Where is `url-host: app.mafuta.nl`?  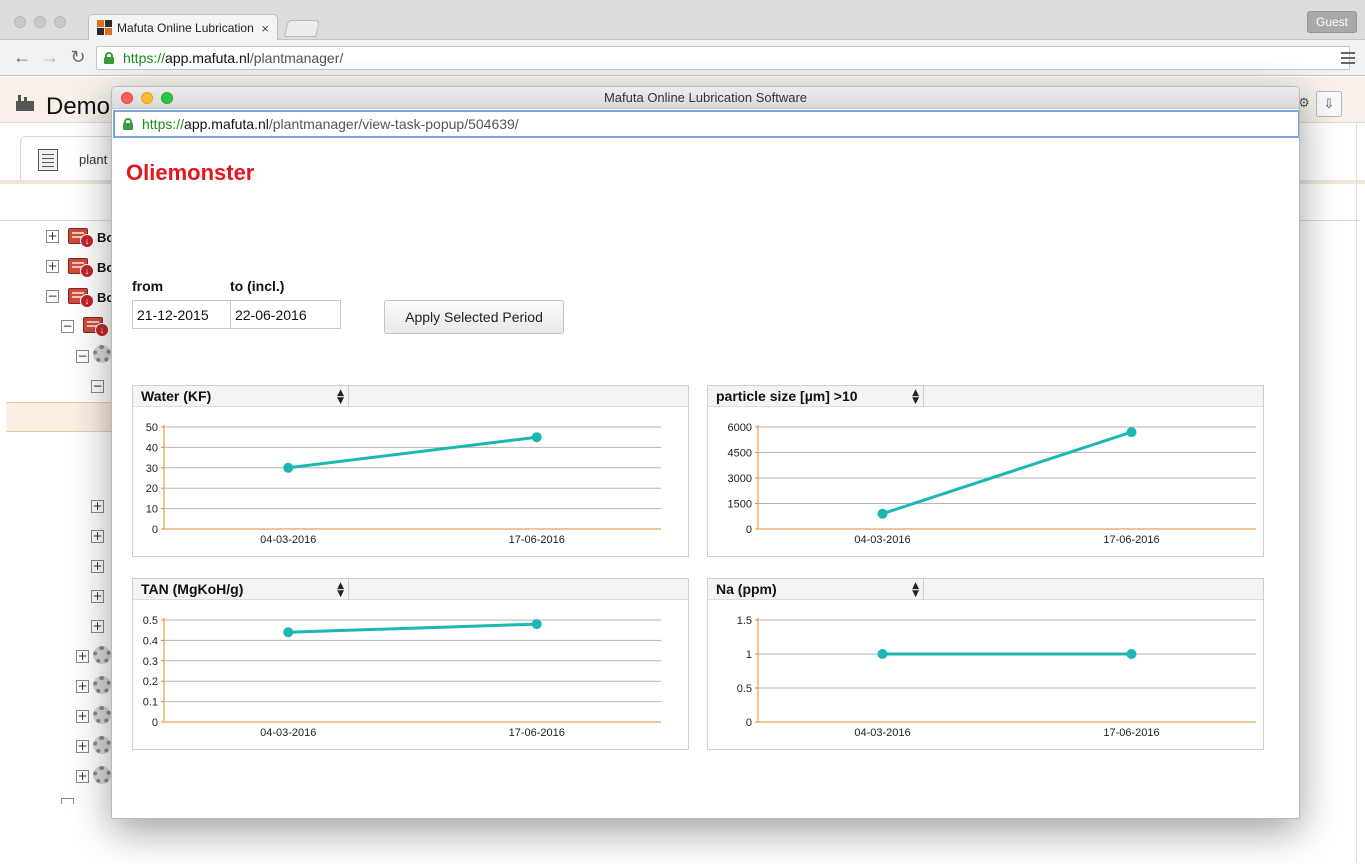 url-host: app.mafuta.nl is located at coordinates (207, 58).